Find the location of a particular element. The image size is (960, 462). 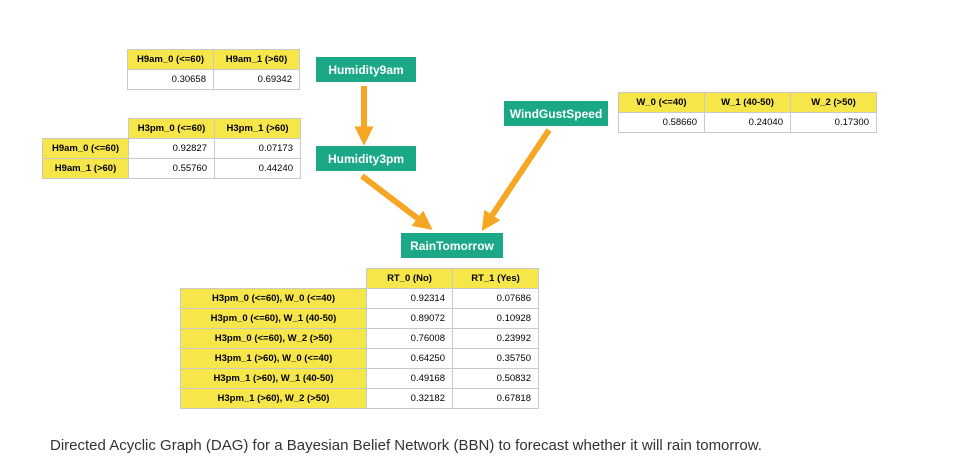

cpt-header-row: H9am_0 (<=60) H9am_1 (>60) is located at coordinates (213, 59).